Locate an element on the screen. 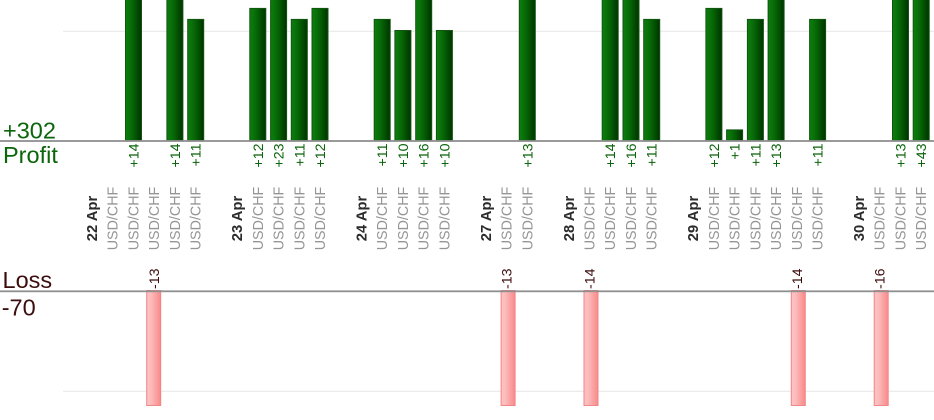 This screenshot has width=934, height=420. svg-text: Loss is located at coordinates (28, 280).